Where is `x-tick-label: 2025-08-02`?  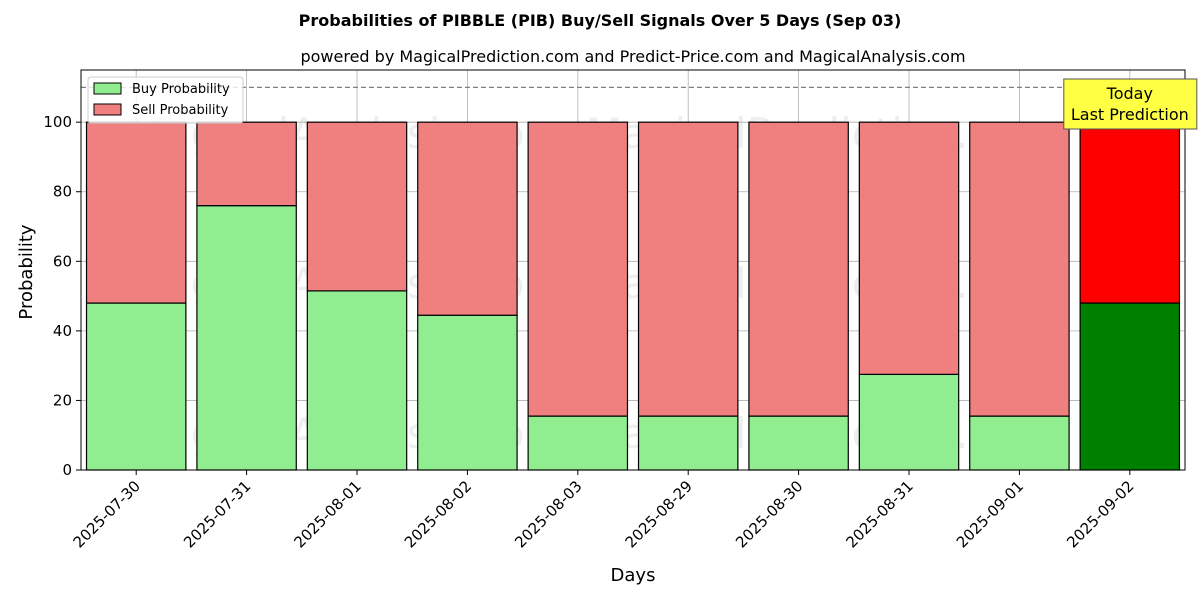
x-tick-label: 2025-08-02 is located at coordinates (438, 514).